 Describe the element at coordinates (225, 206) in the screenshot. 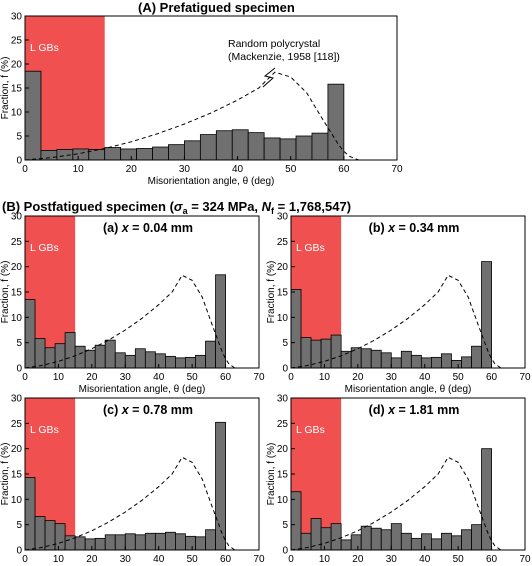

I see `panel-b-mid: = 324 MPa,` at that location.